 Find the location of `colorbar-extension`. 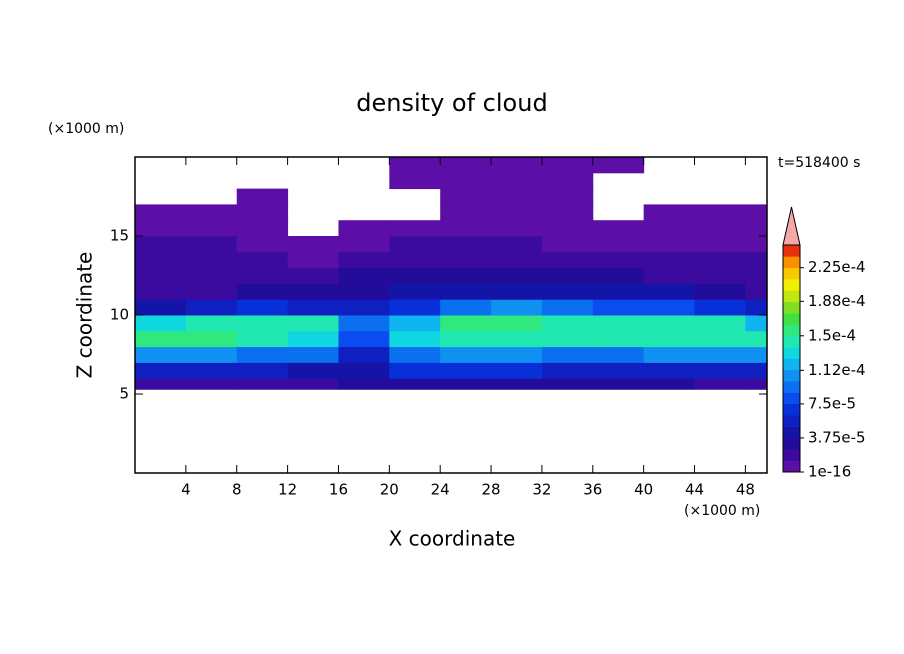

colorbar-extension is located at coordinates (791, 226).